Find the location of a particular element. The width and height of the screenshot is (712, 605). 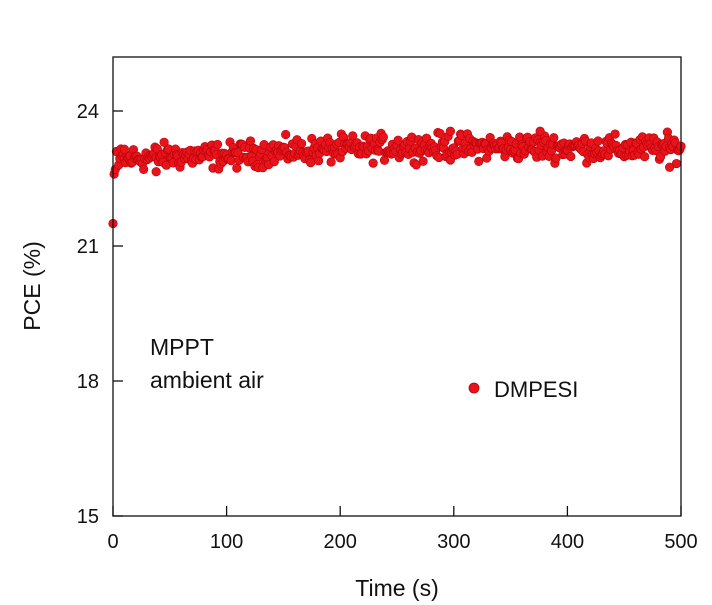

data-marks is located at coordinates (397, 177).